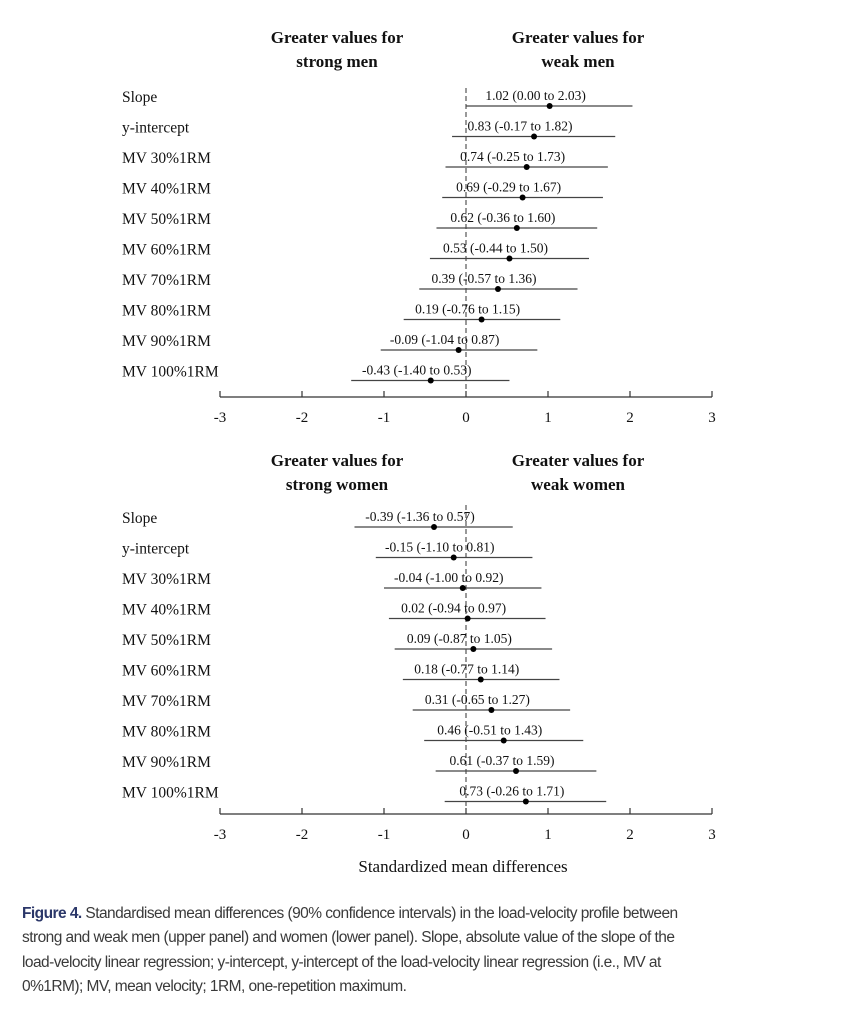  I want to click on estimate-label: 0.39 (-0.57 to 1.36), so click(483, 278).